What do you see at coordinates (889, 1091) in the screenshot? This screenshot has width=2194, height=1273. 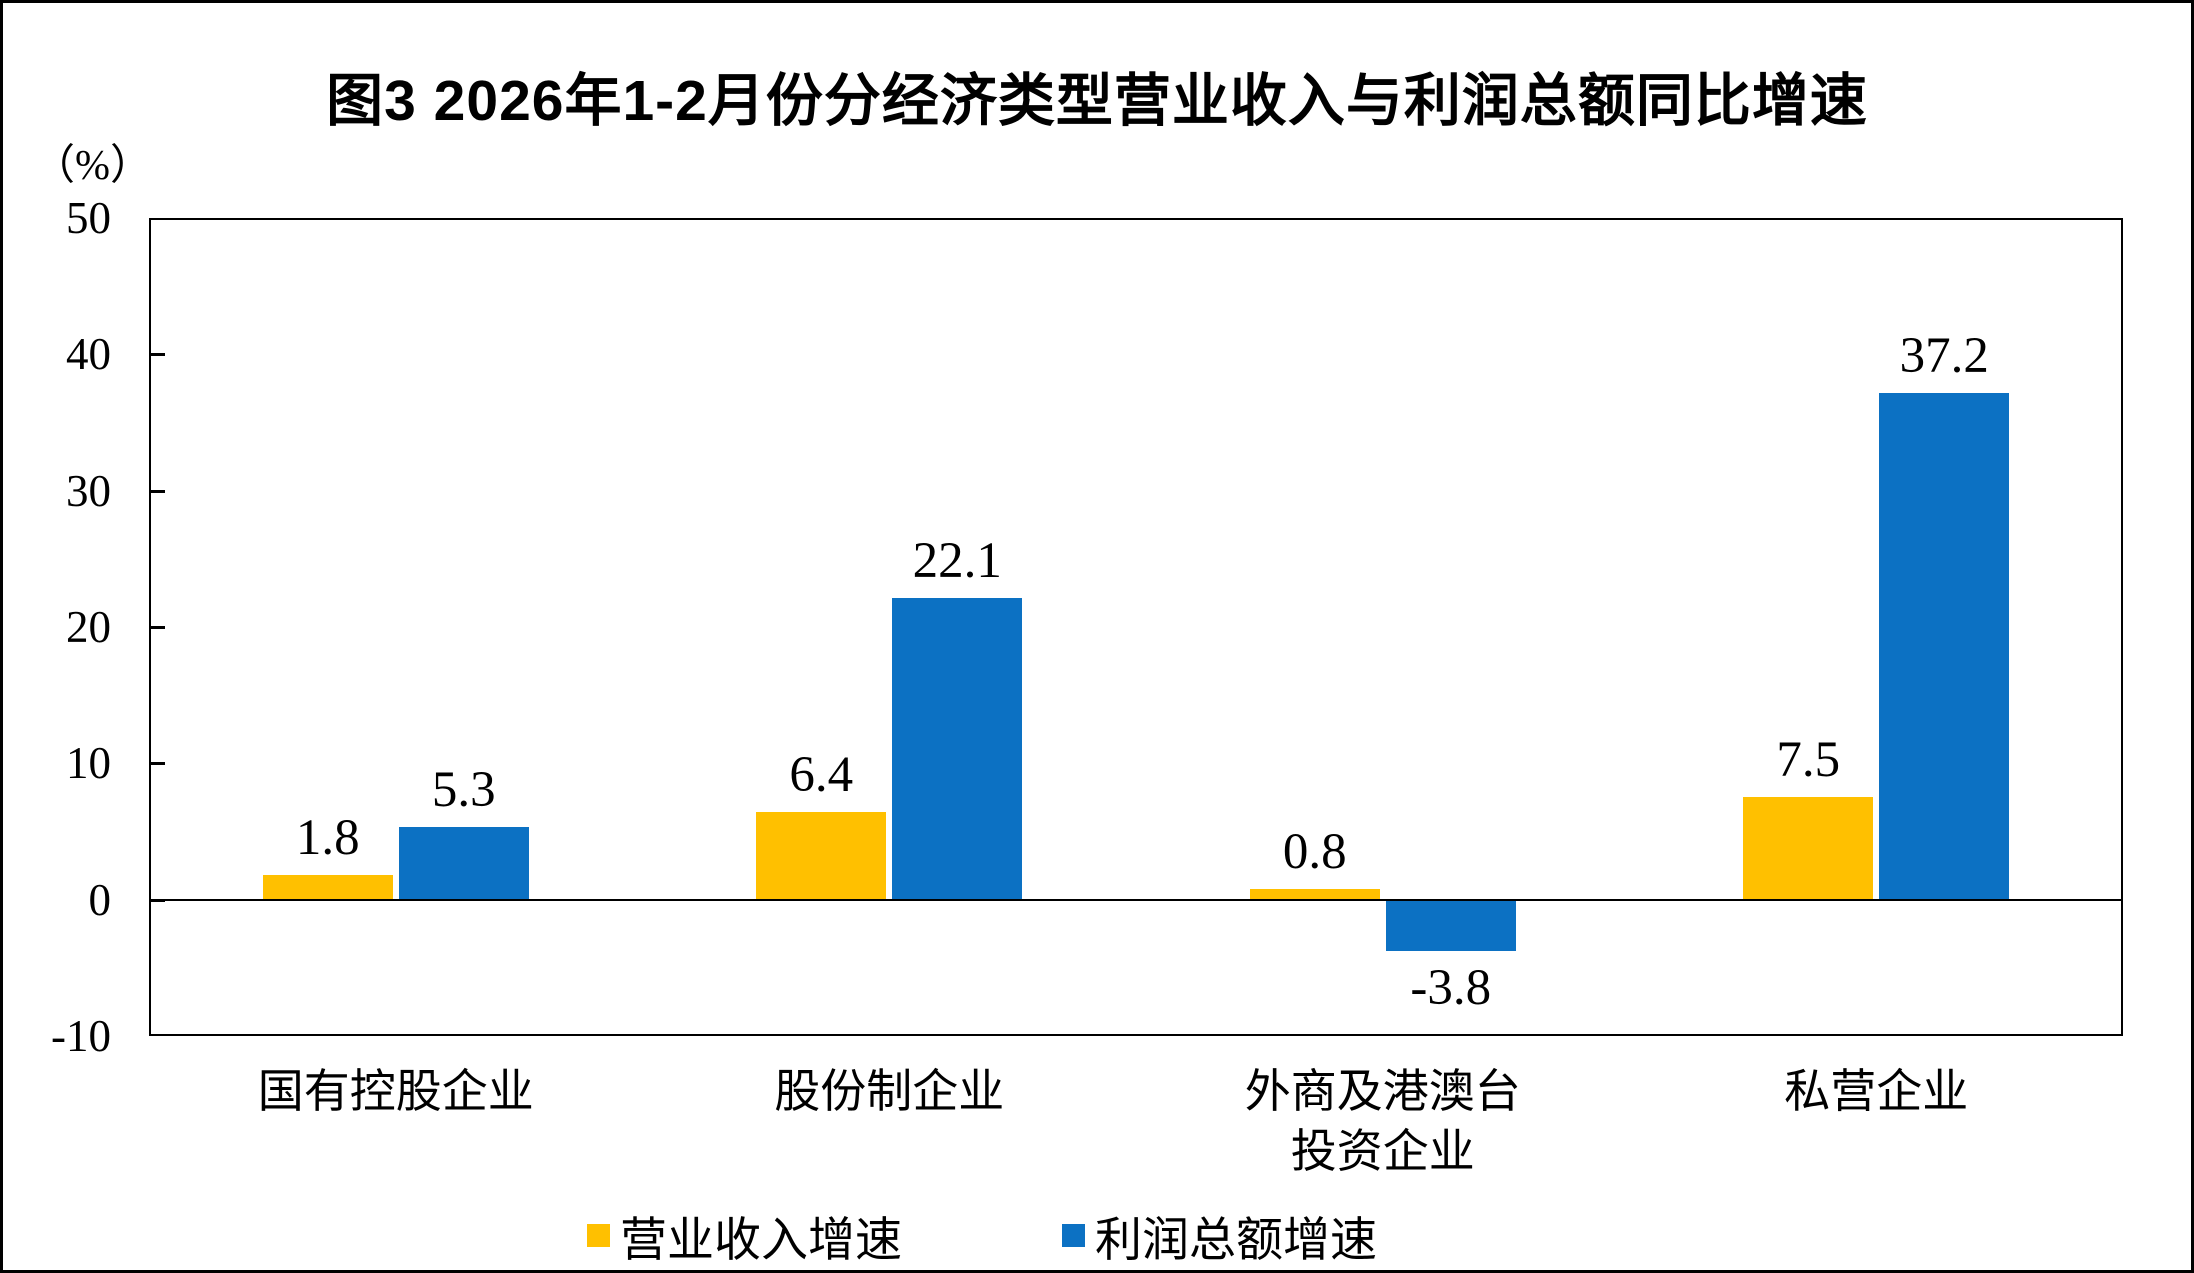 I see `x-axis-category-label: 股份制企业` at bounding box center [889, 1091].